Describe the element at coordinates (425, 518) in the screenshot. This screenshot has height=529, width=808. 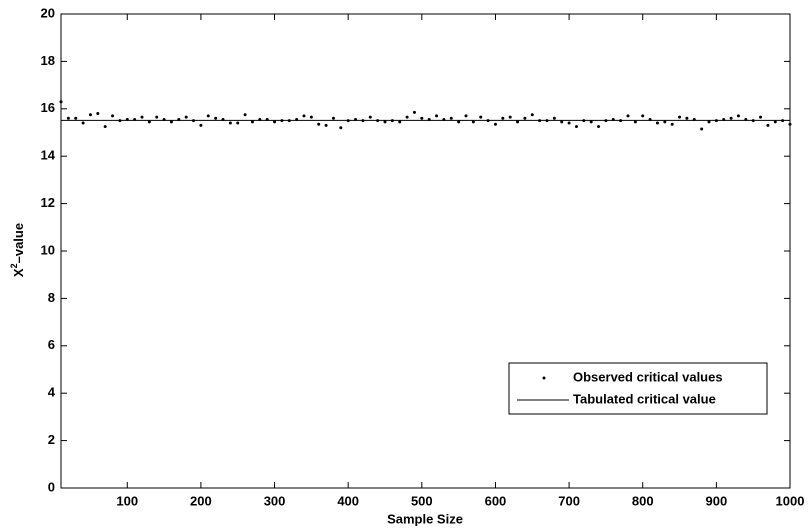
I see `x-axis-label: Sample Size` at that location.